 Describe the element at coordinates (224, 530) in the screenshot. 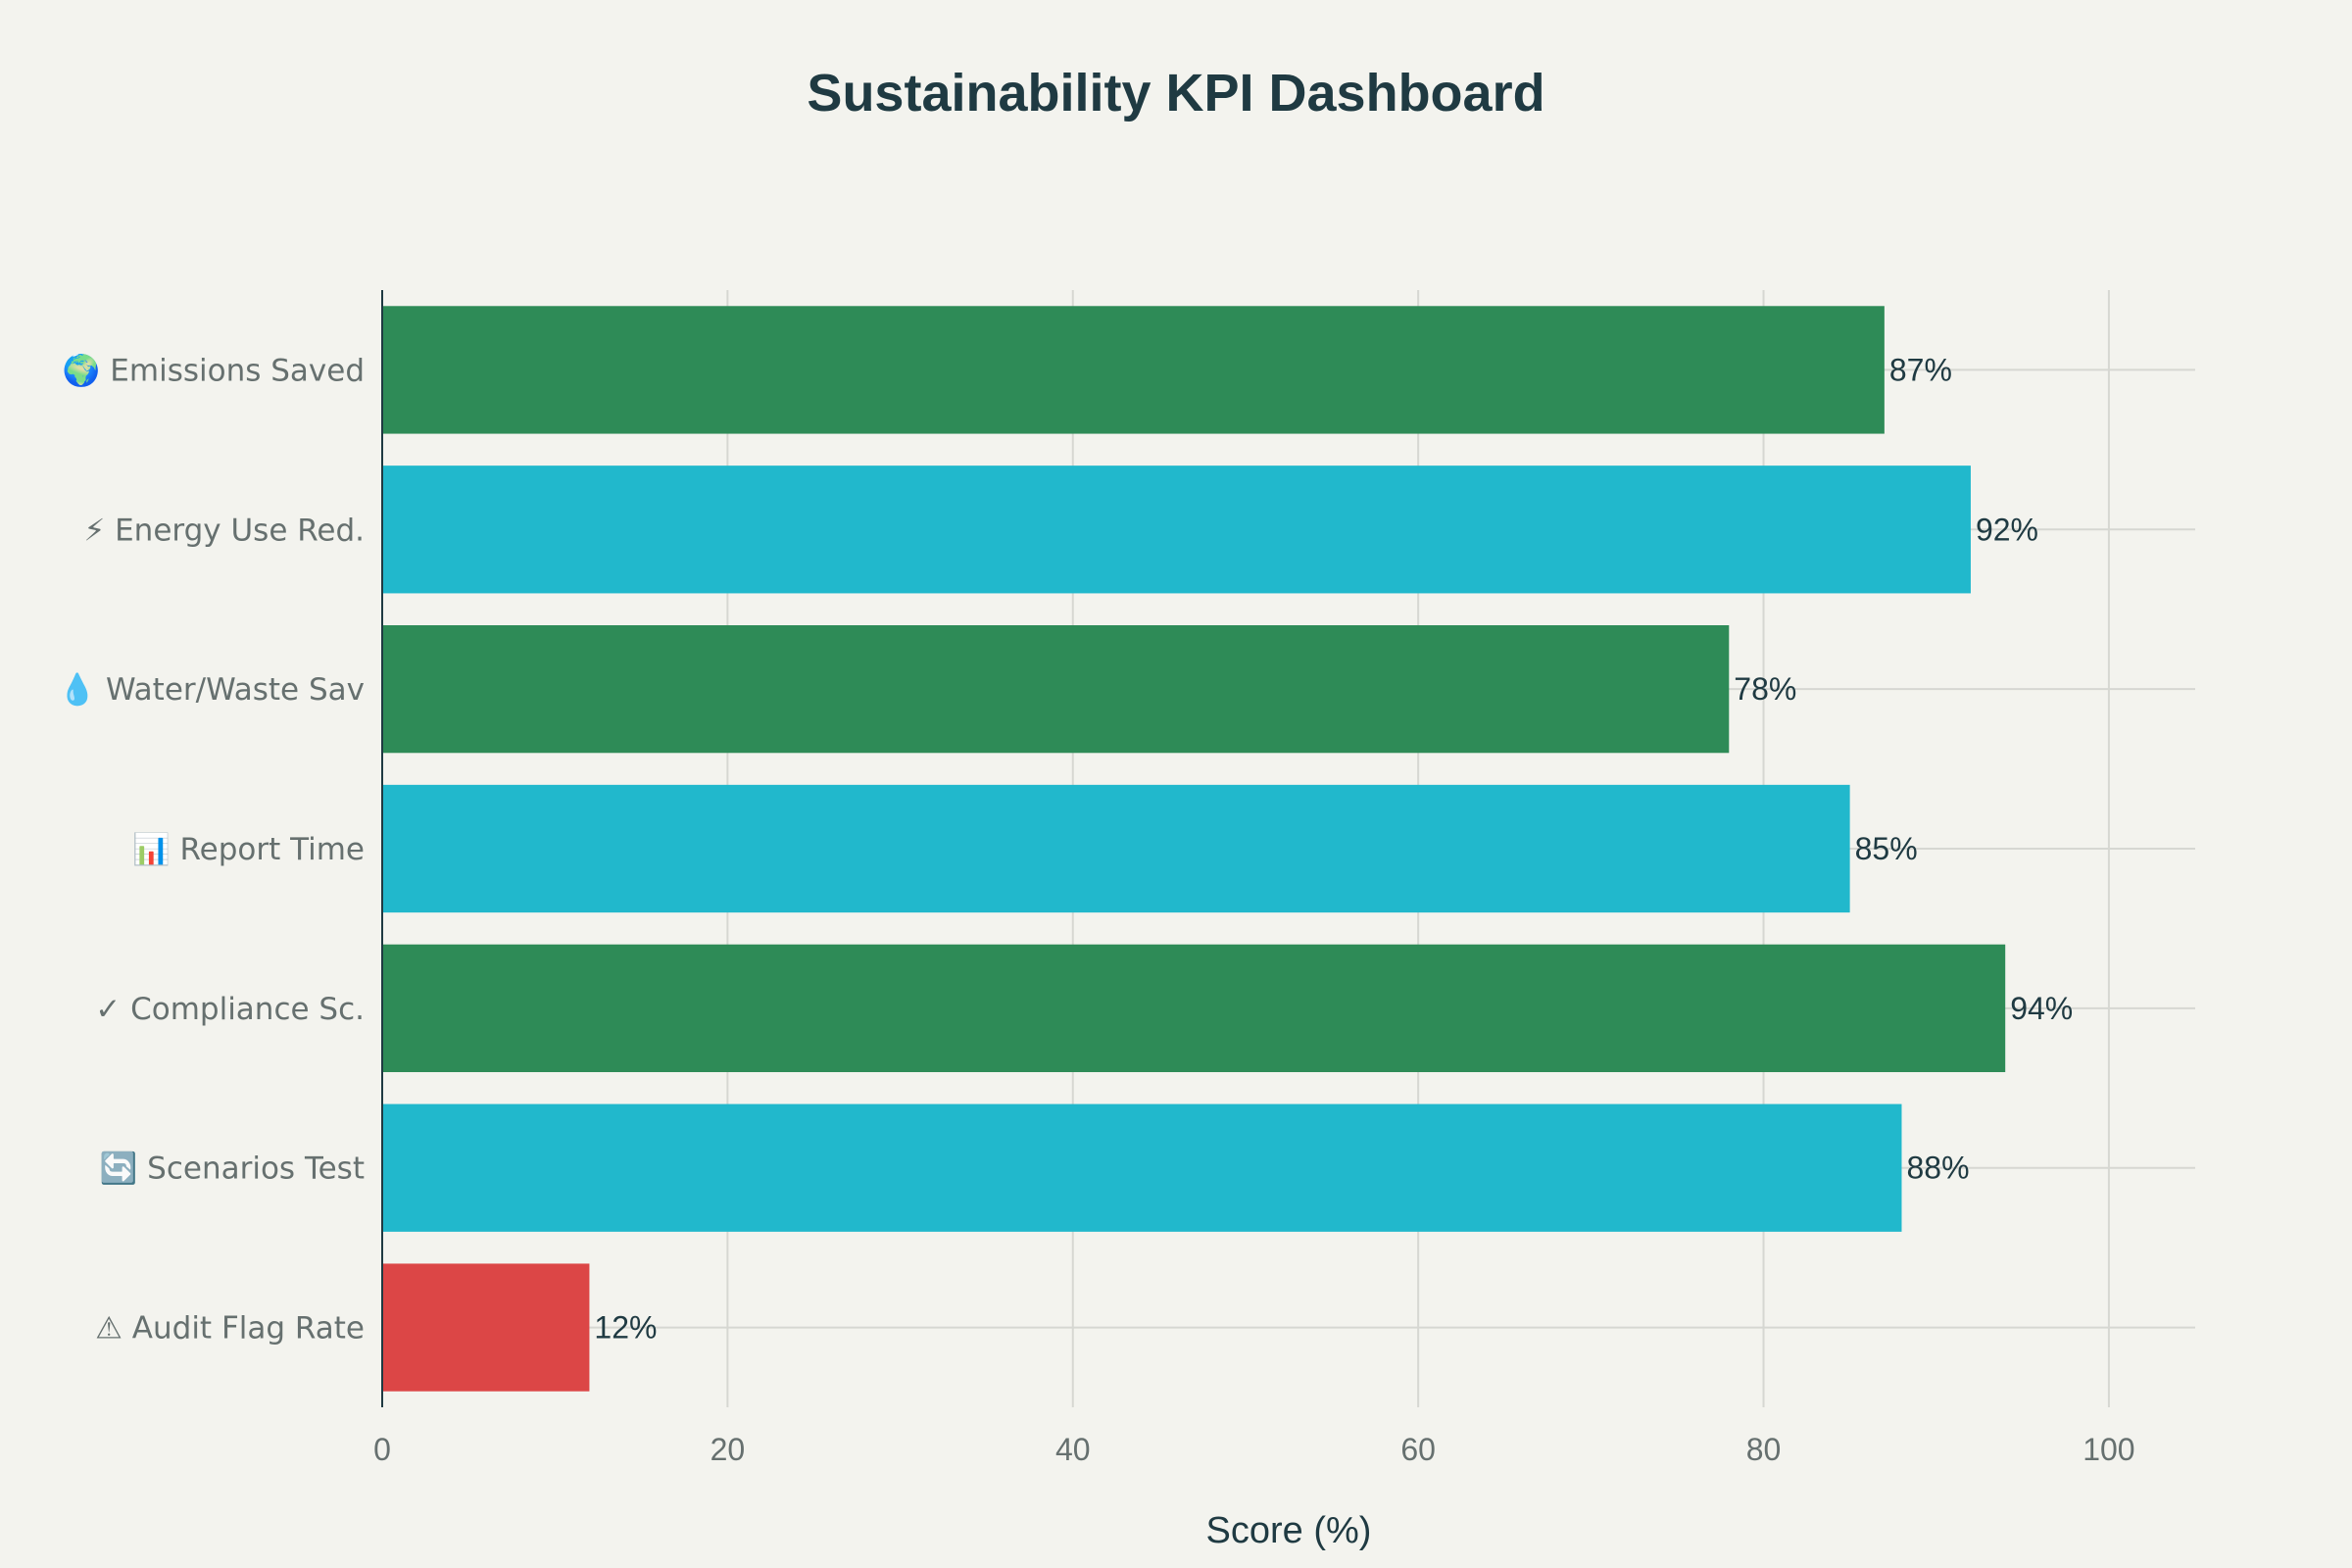

I see `y-tick-label: ⚡ Energy Use Red.` at that location.